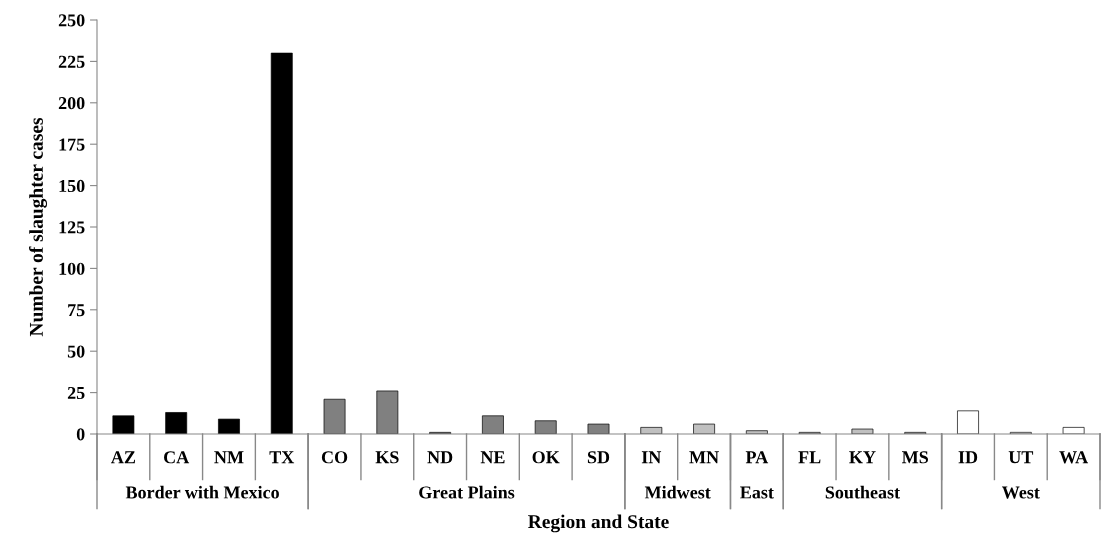  I want to click on x-tick-label: IN, so click(651, 457).